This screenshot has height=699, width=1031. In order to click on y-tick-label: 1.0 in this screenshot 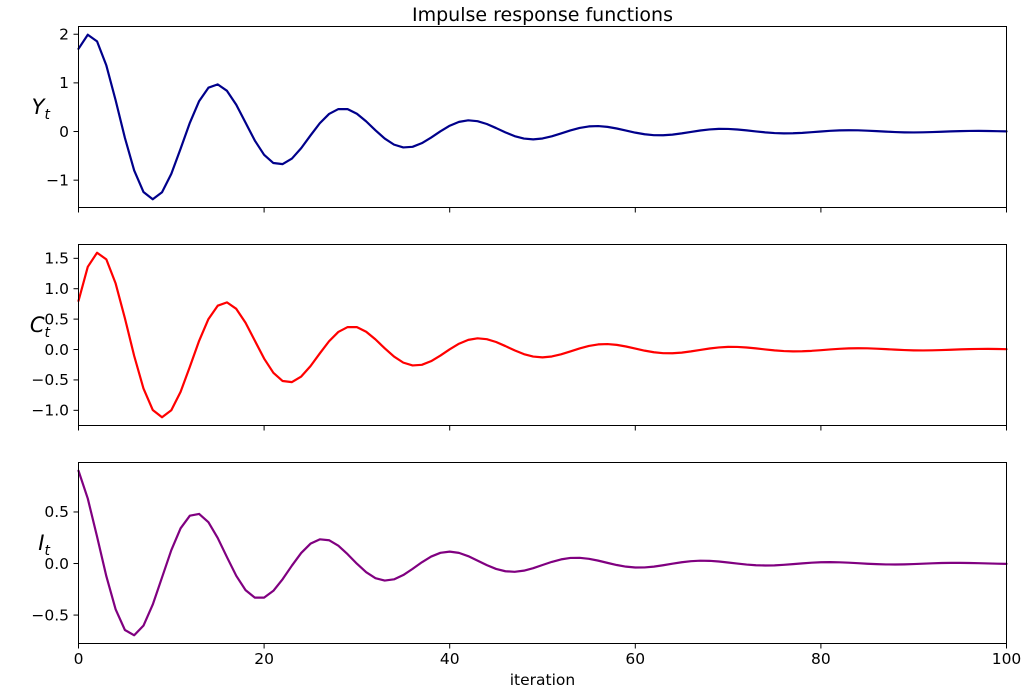, I will do `click(56, 289)`.